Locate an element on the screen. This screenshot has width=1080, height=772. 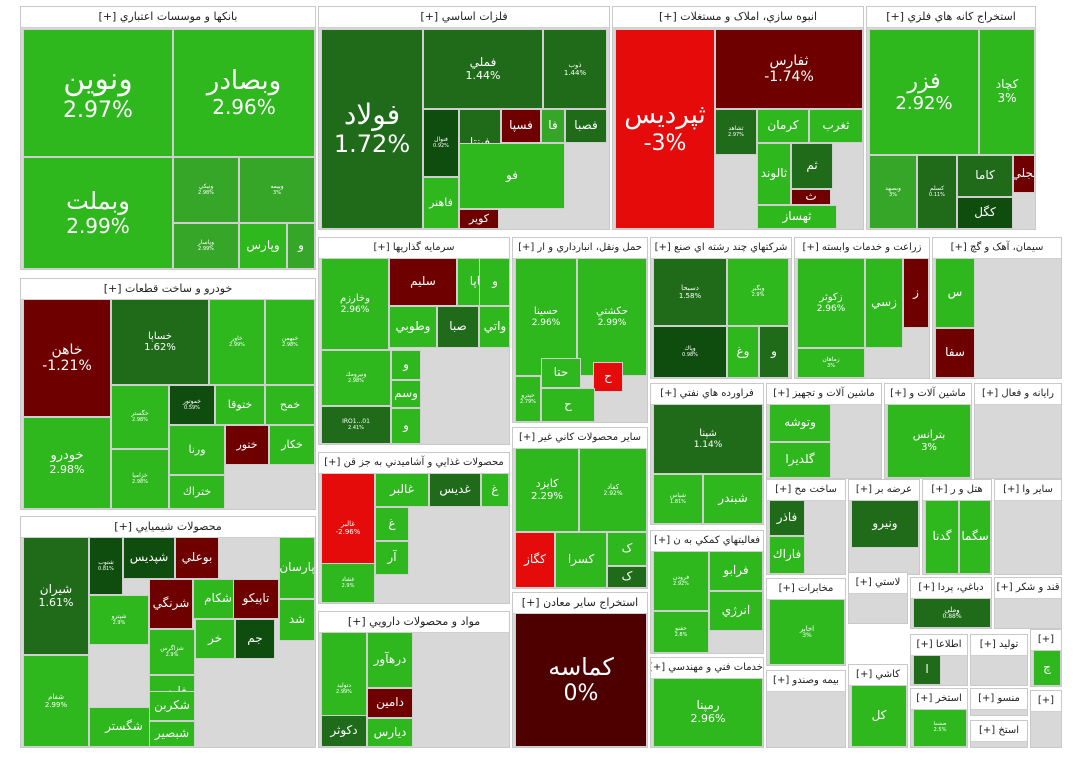
treemap-tile: ح is located at coordinates (608, 377).